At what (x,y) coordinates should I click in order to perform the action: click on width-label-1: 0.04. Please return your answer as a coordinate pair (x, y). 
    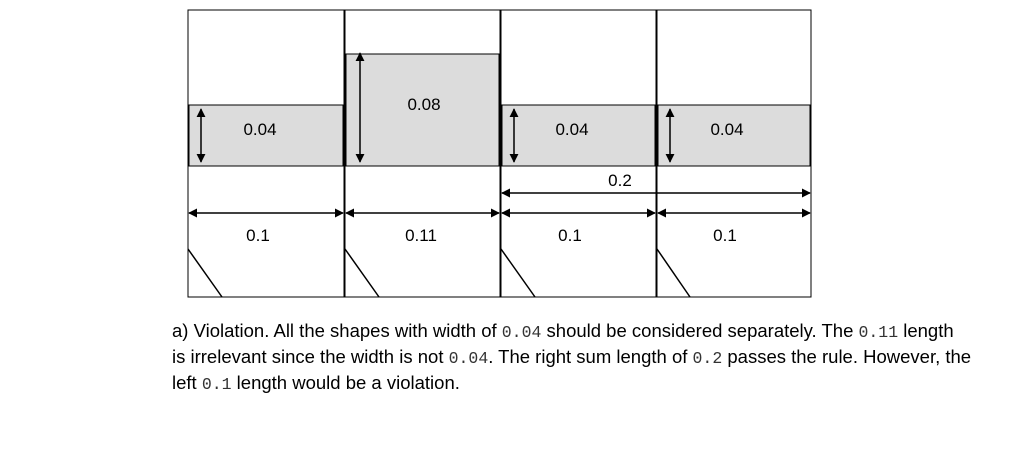
    Looking at the image, I should click on (259, 129).